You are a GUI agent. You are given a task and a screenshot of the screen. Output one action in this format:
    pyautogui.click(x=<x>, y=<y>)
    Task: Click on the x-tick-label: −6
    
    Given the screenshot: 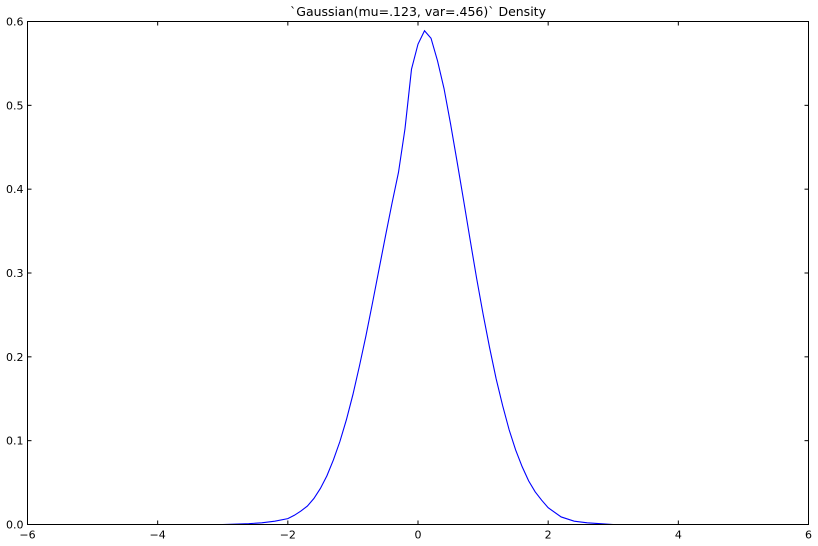 What is the action you would take?
    pyautogui.click(x=27, y=535)
    